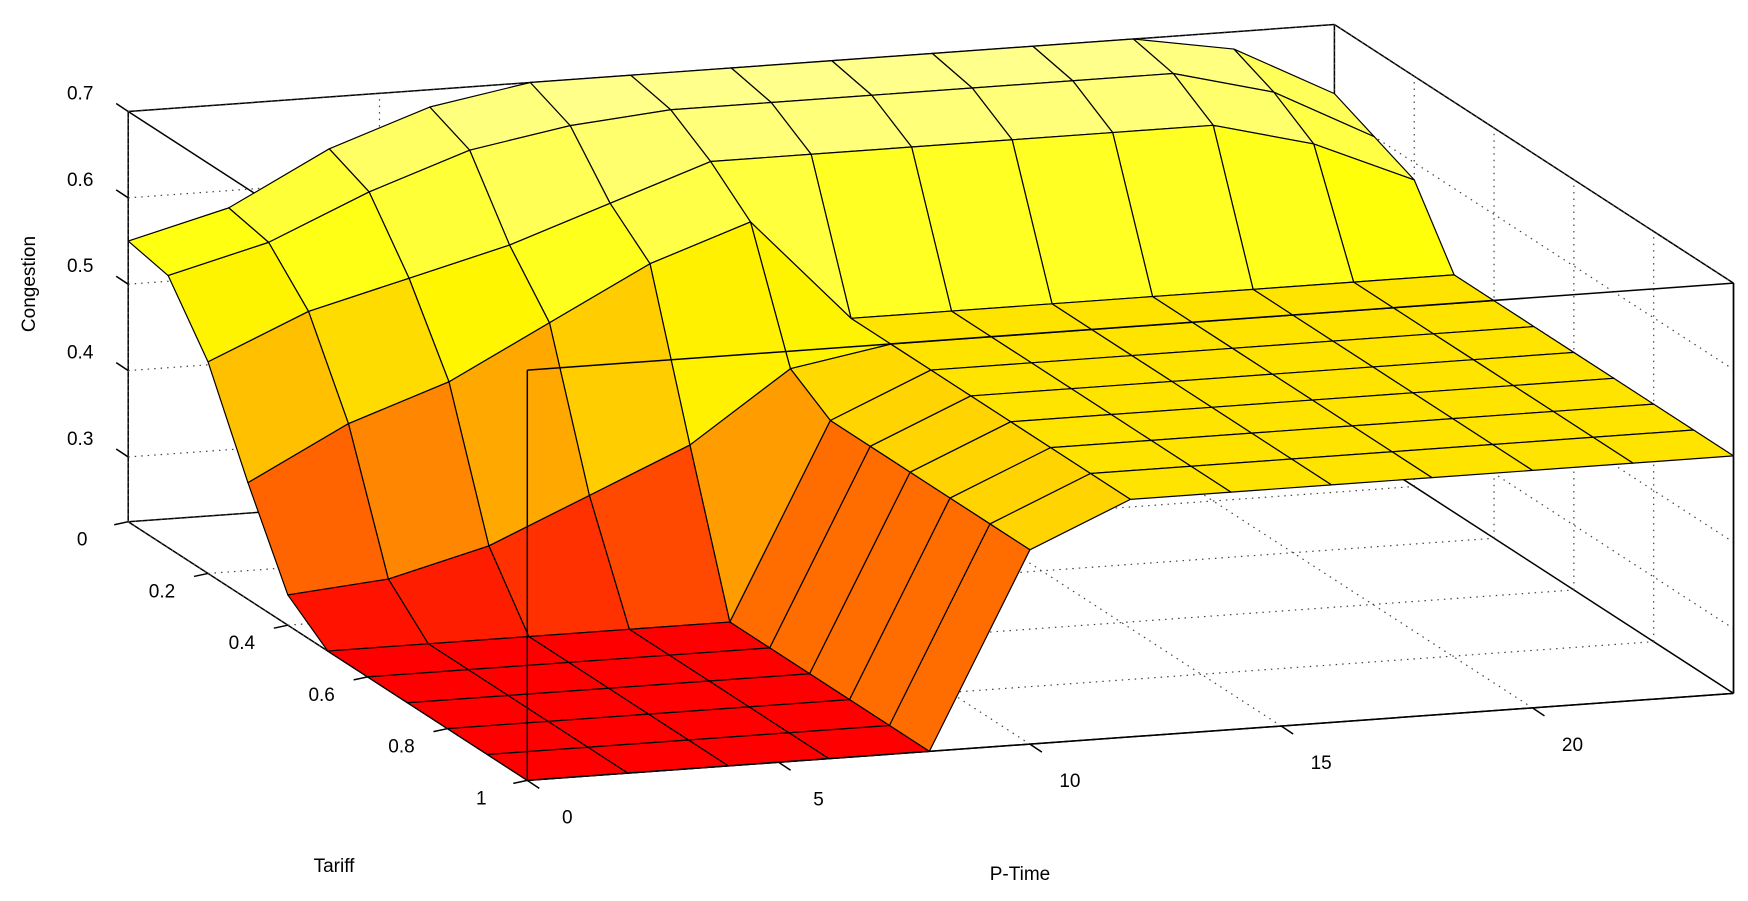 This screenshot has height=901, width=1748. What do you see at coordinates (335, 866) in the screenshot?
I see `y-axis-label: Tariff` at bounding box center [335, 866].